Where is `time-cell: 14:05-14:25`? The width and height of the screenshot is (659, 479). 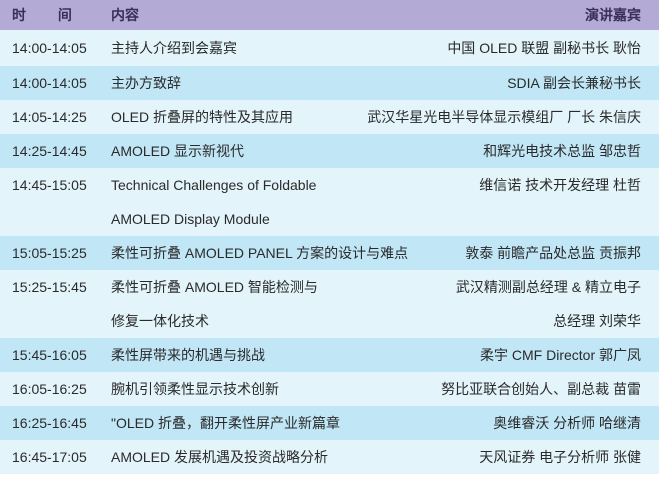
time-cell: 14:05-14:25 is located at coordinates (55, 117).